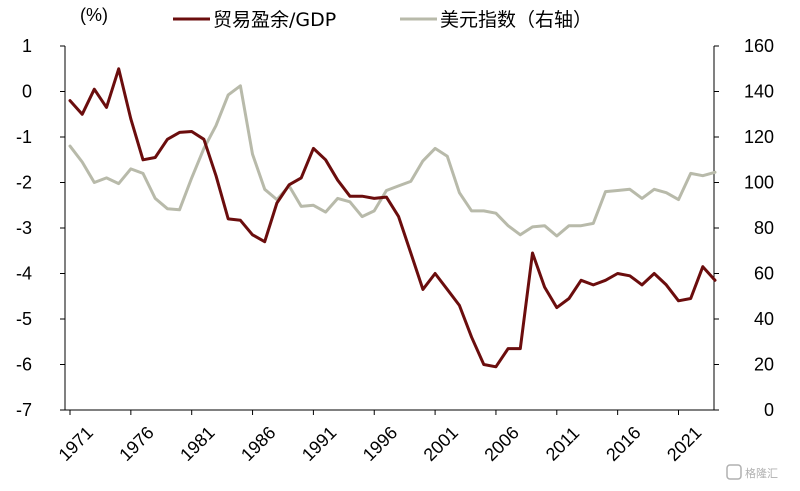  Describe the element at coordinates (769, 410) in the screenshot. I see `right-tick-label: 0` at that location.